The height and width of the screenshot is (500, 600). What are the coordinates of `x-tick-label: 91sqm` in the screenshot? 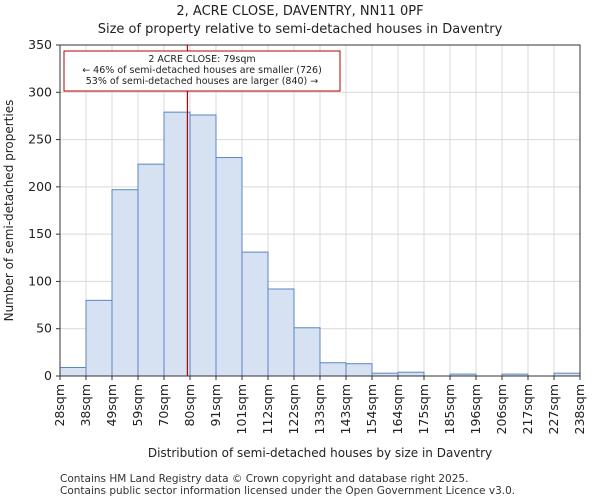 It's located at (215, 405).